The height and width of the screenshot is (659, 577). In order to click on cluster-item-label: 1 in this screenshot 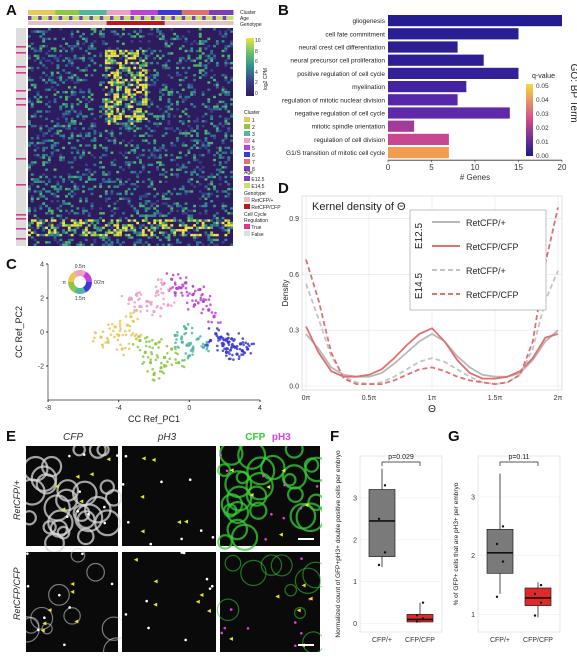, I will do `click(253, 121)`.